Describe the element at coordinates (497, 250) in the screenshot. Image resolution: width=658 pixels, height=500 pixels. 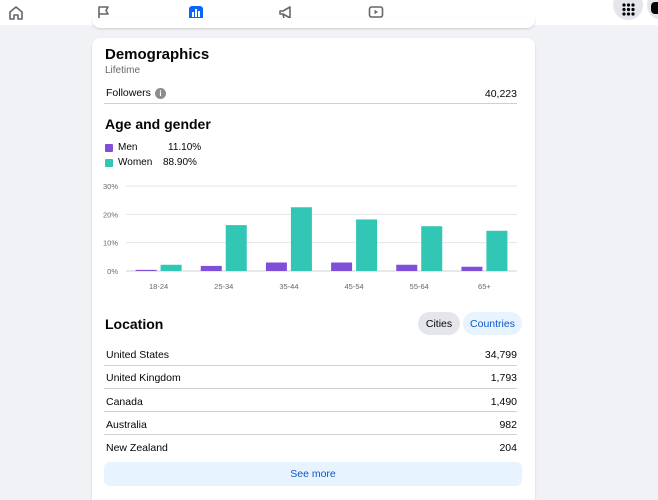
I see `bar-women-65+` at that location.